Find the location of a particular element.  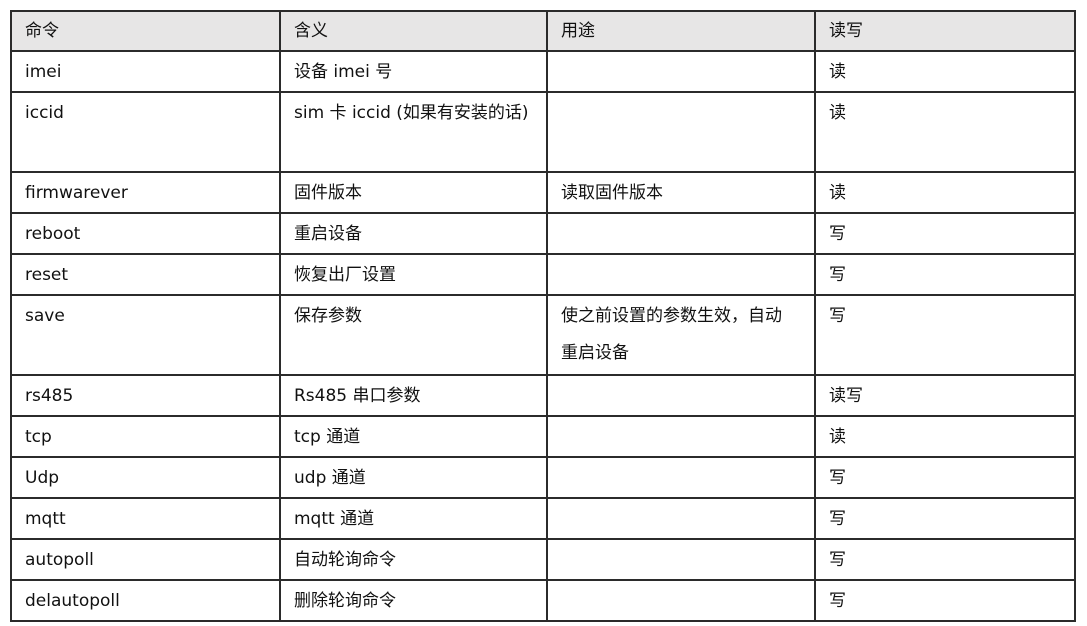

table-row: reset 恢复出厂设置 写 is located at coordinates (543, 274).